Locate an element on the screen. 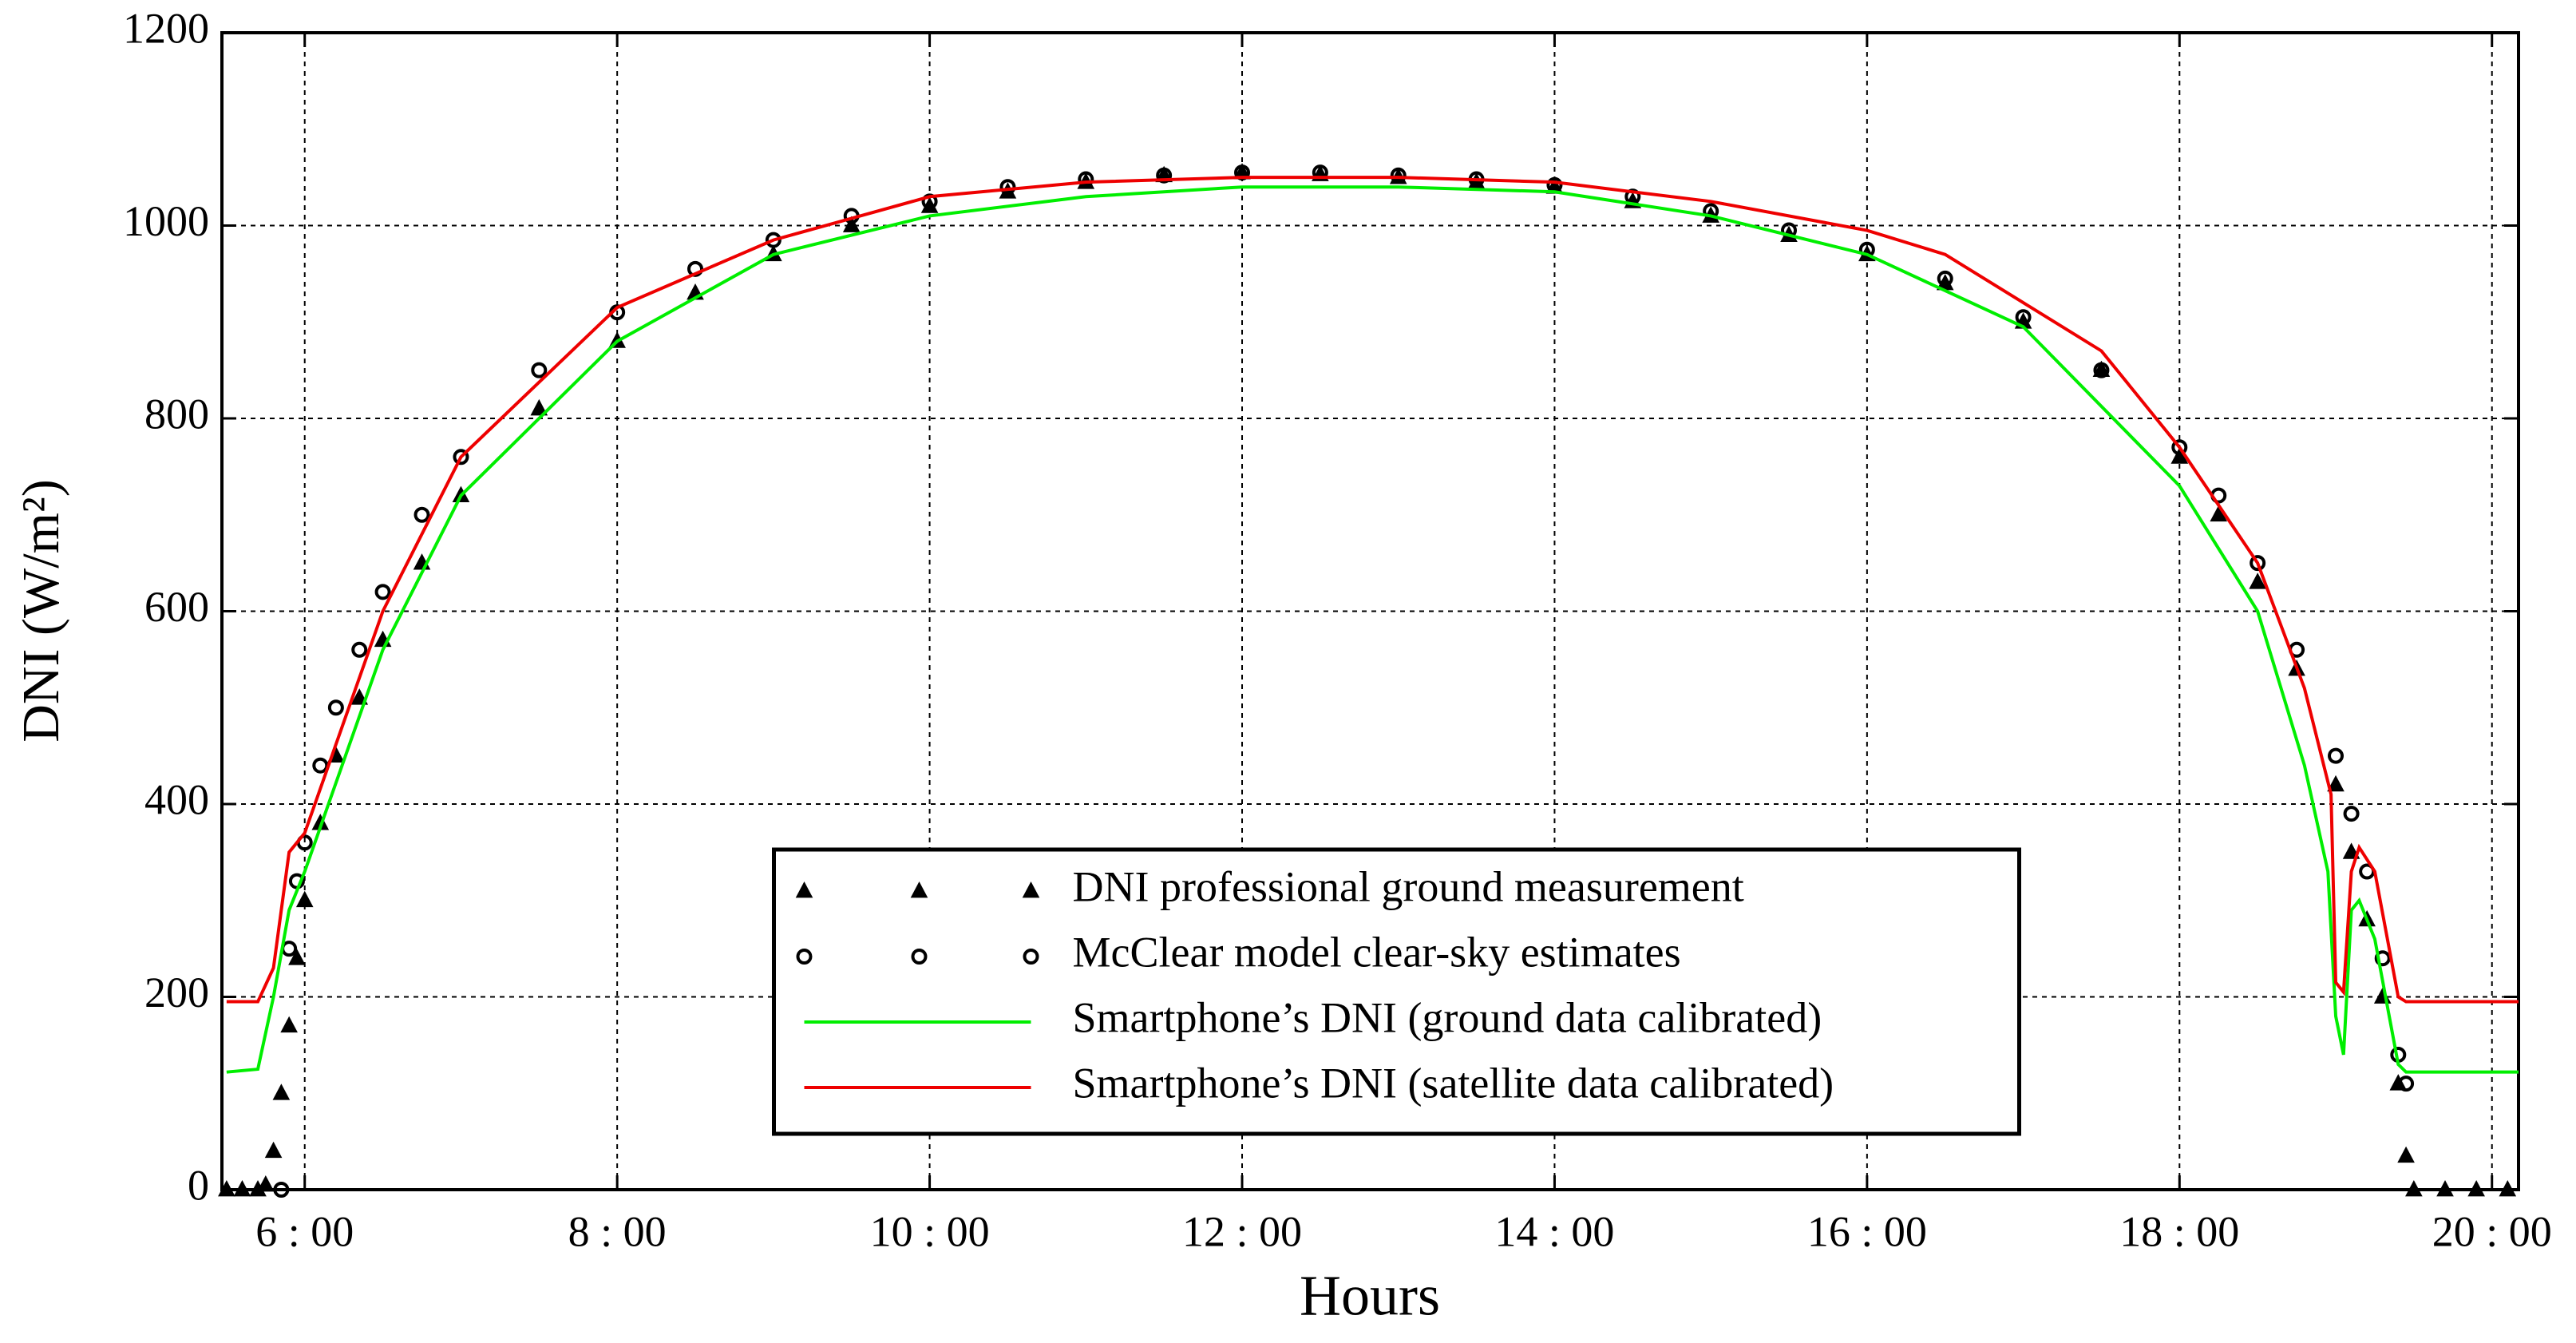  x-tick-label: 16 : 00 is located at coordinates (1867, 1231).